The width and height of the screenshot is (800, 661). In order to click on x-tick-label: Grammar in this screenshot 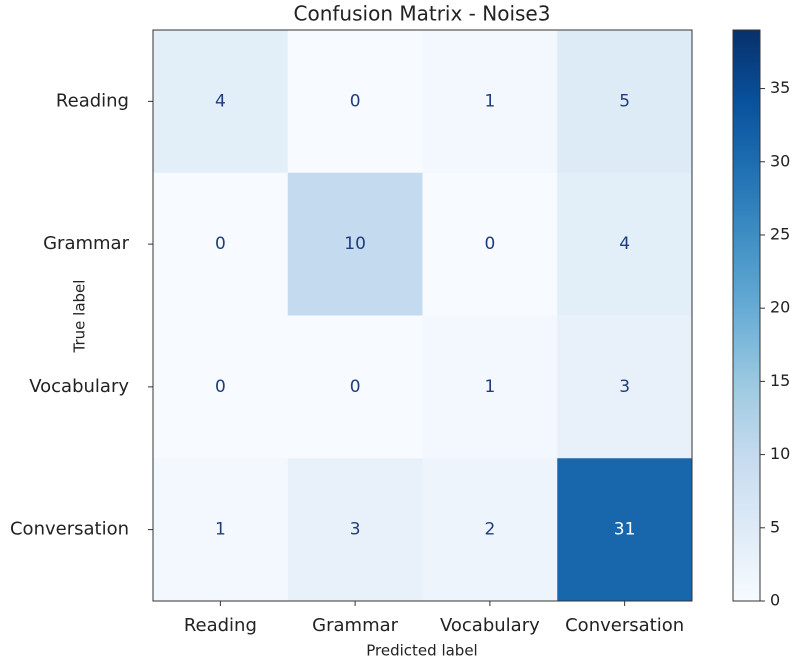, I will do `click(355, 625)`.